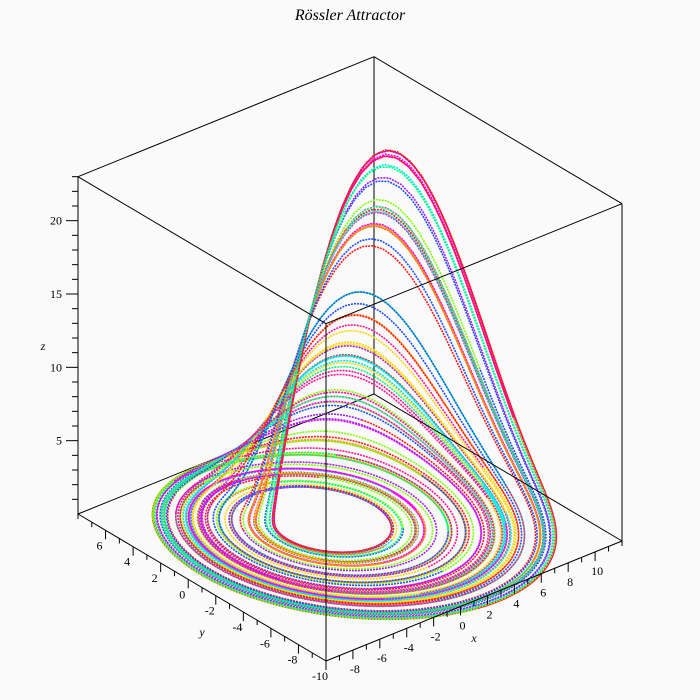 This screenshot has height=700, width=700. Describe the element at coordinates (43, 346) in the screenshot. I see `z-axis-label: z` at that location.